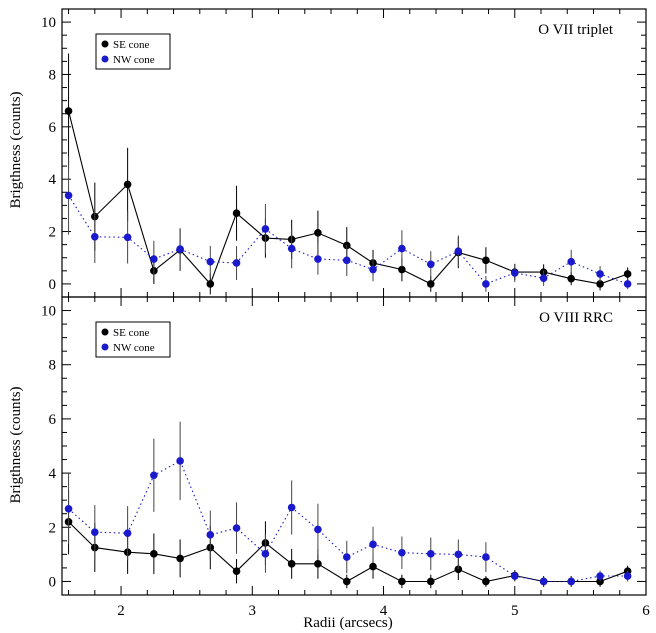 This screenshot has width=656, height=633. Describe the element at coordinates (253, 611) in the screenshot. I see `x-tick-label: 3` at that location.